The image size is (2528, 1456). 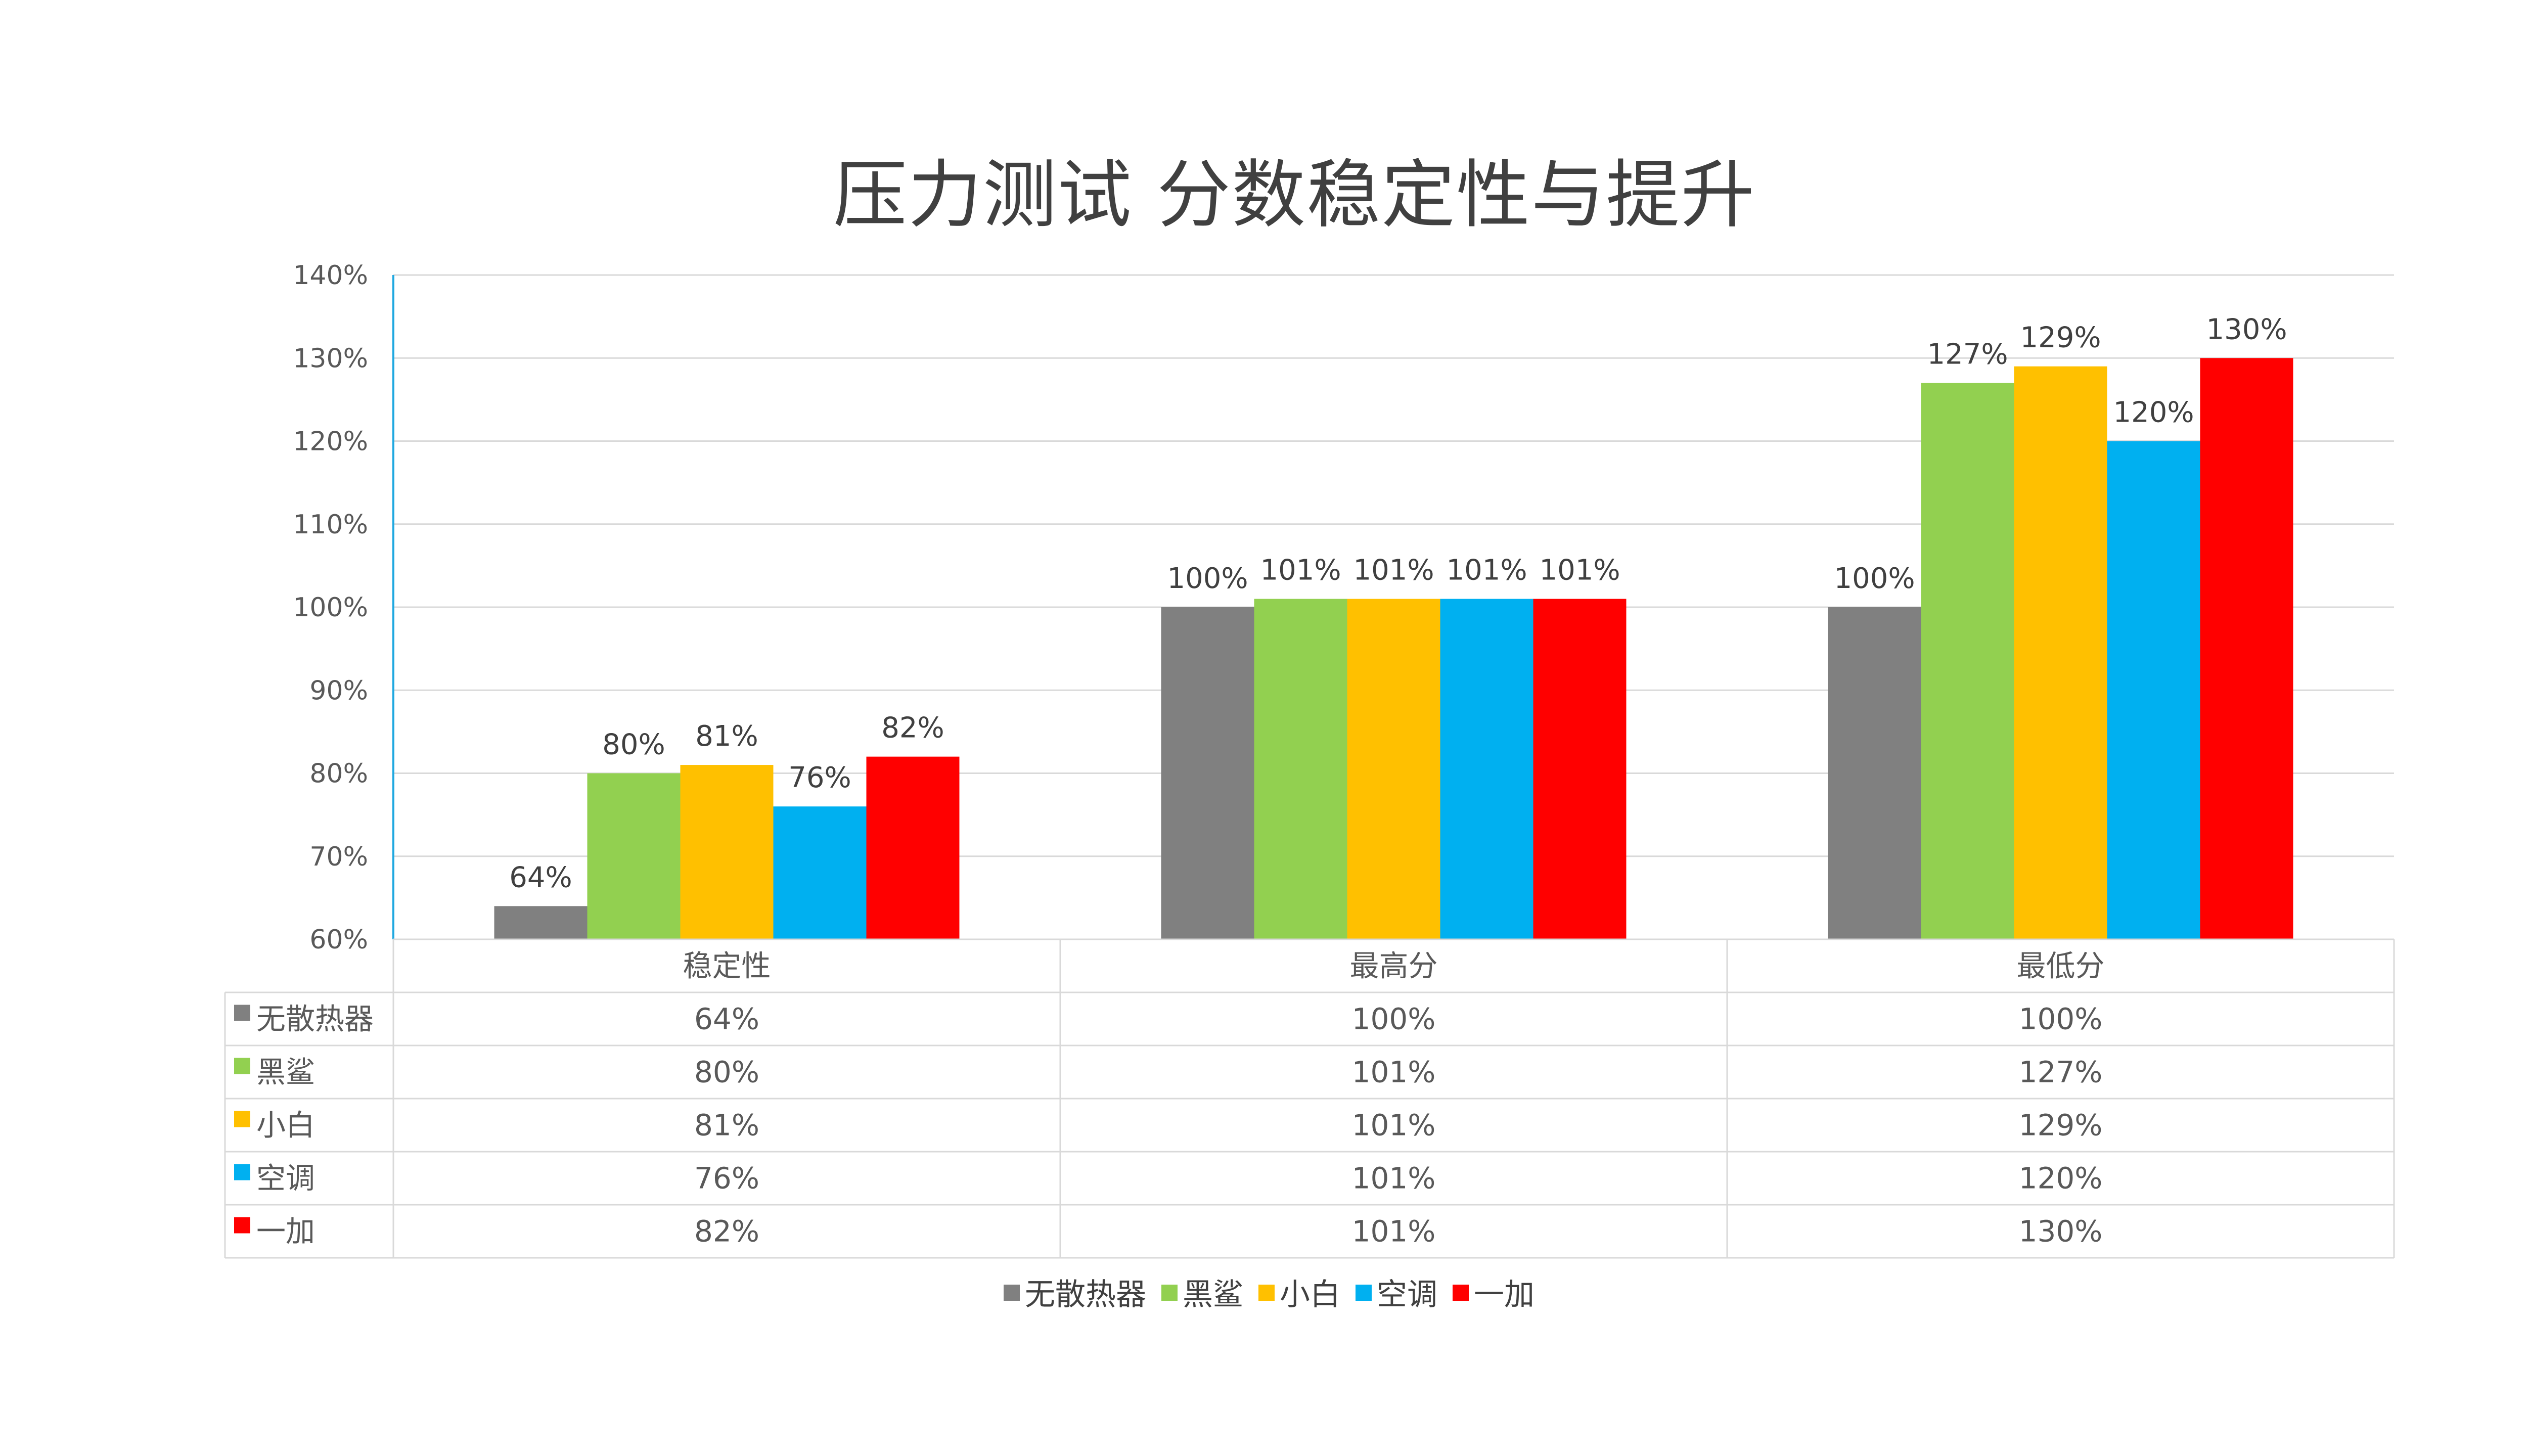 What do you see at coordinates (331, 608) in the screenshot?
I see `y-tick-label: 100%` at bounding box center [331, 608].